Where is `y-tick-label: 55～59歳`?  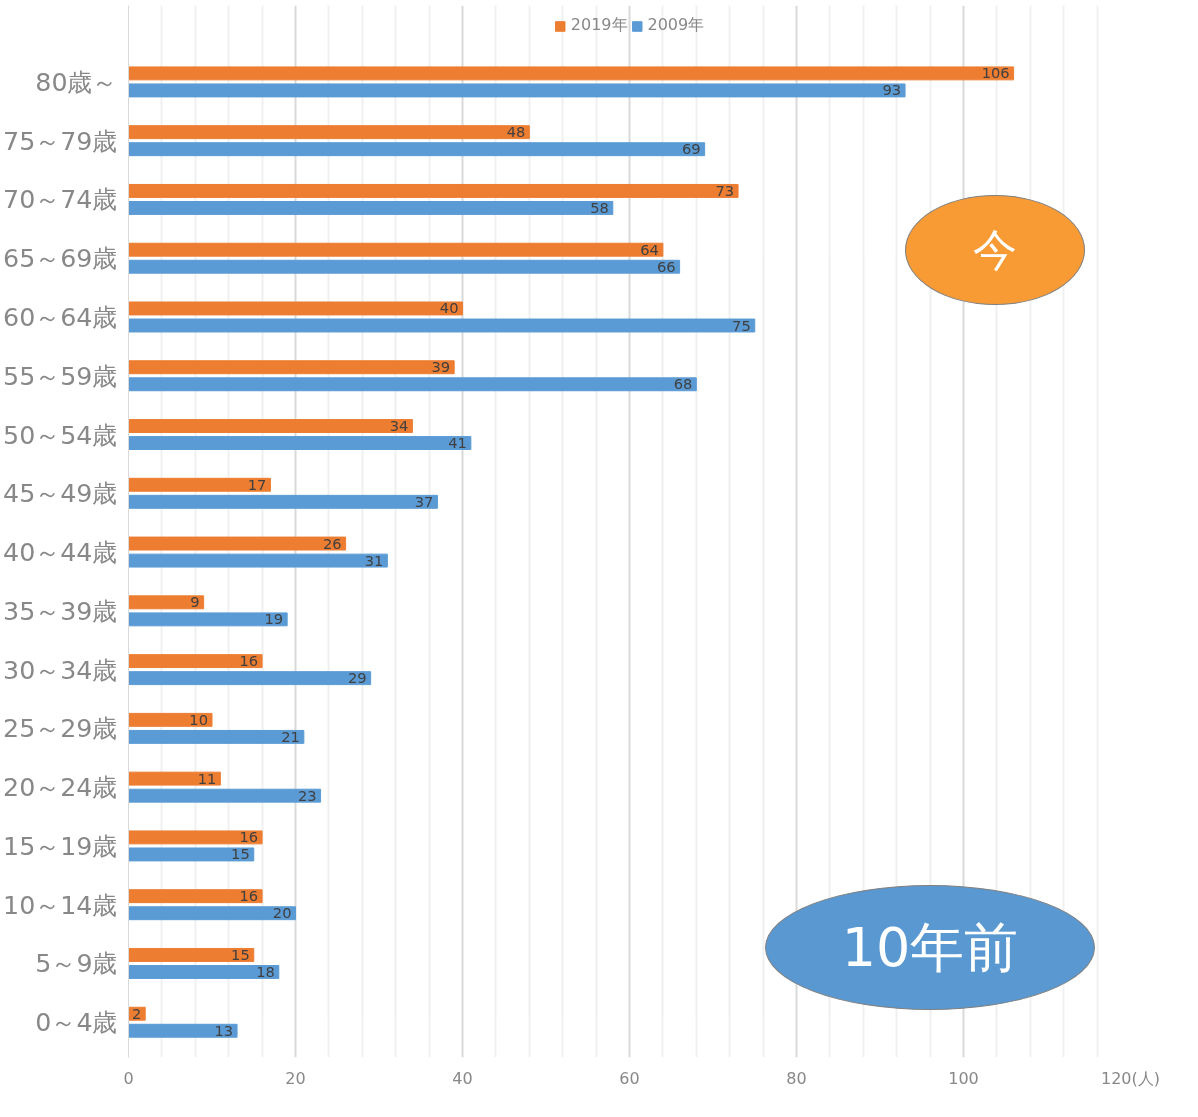
y-tick-label: 55～59歳 is located at coordinates (60, 375).